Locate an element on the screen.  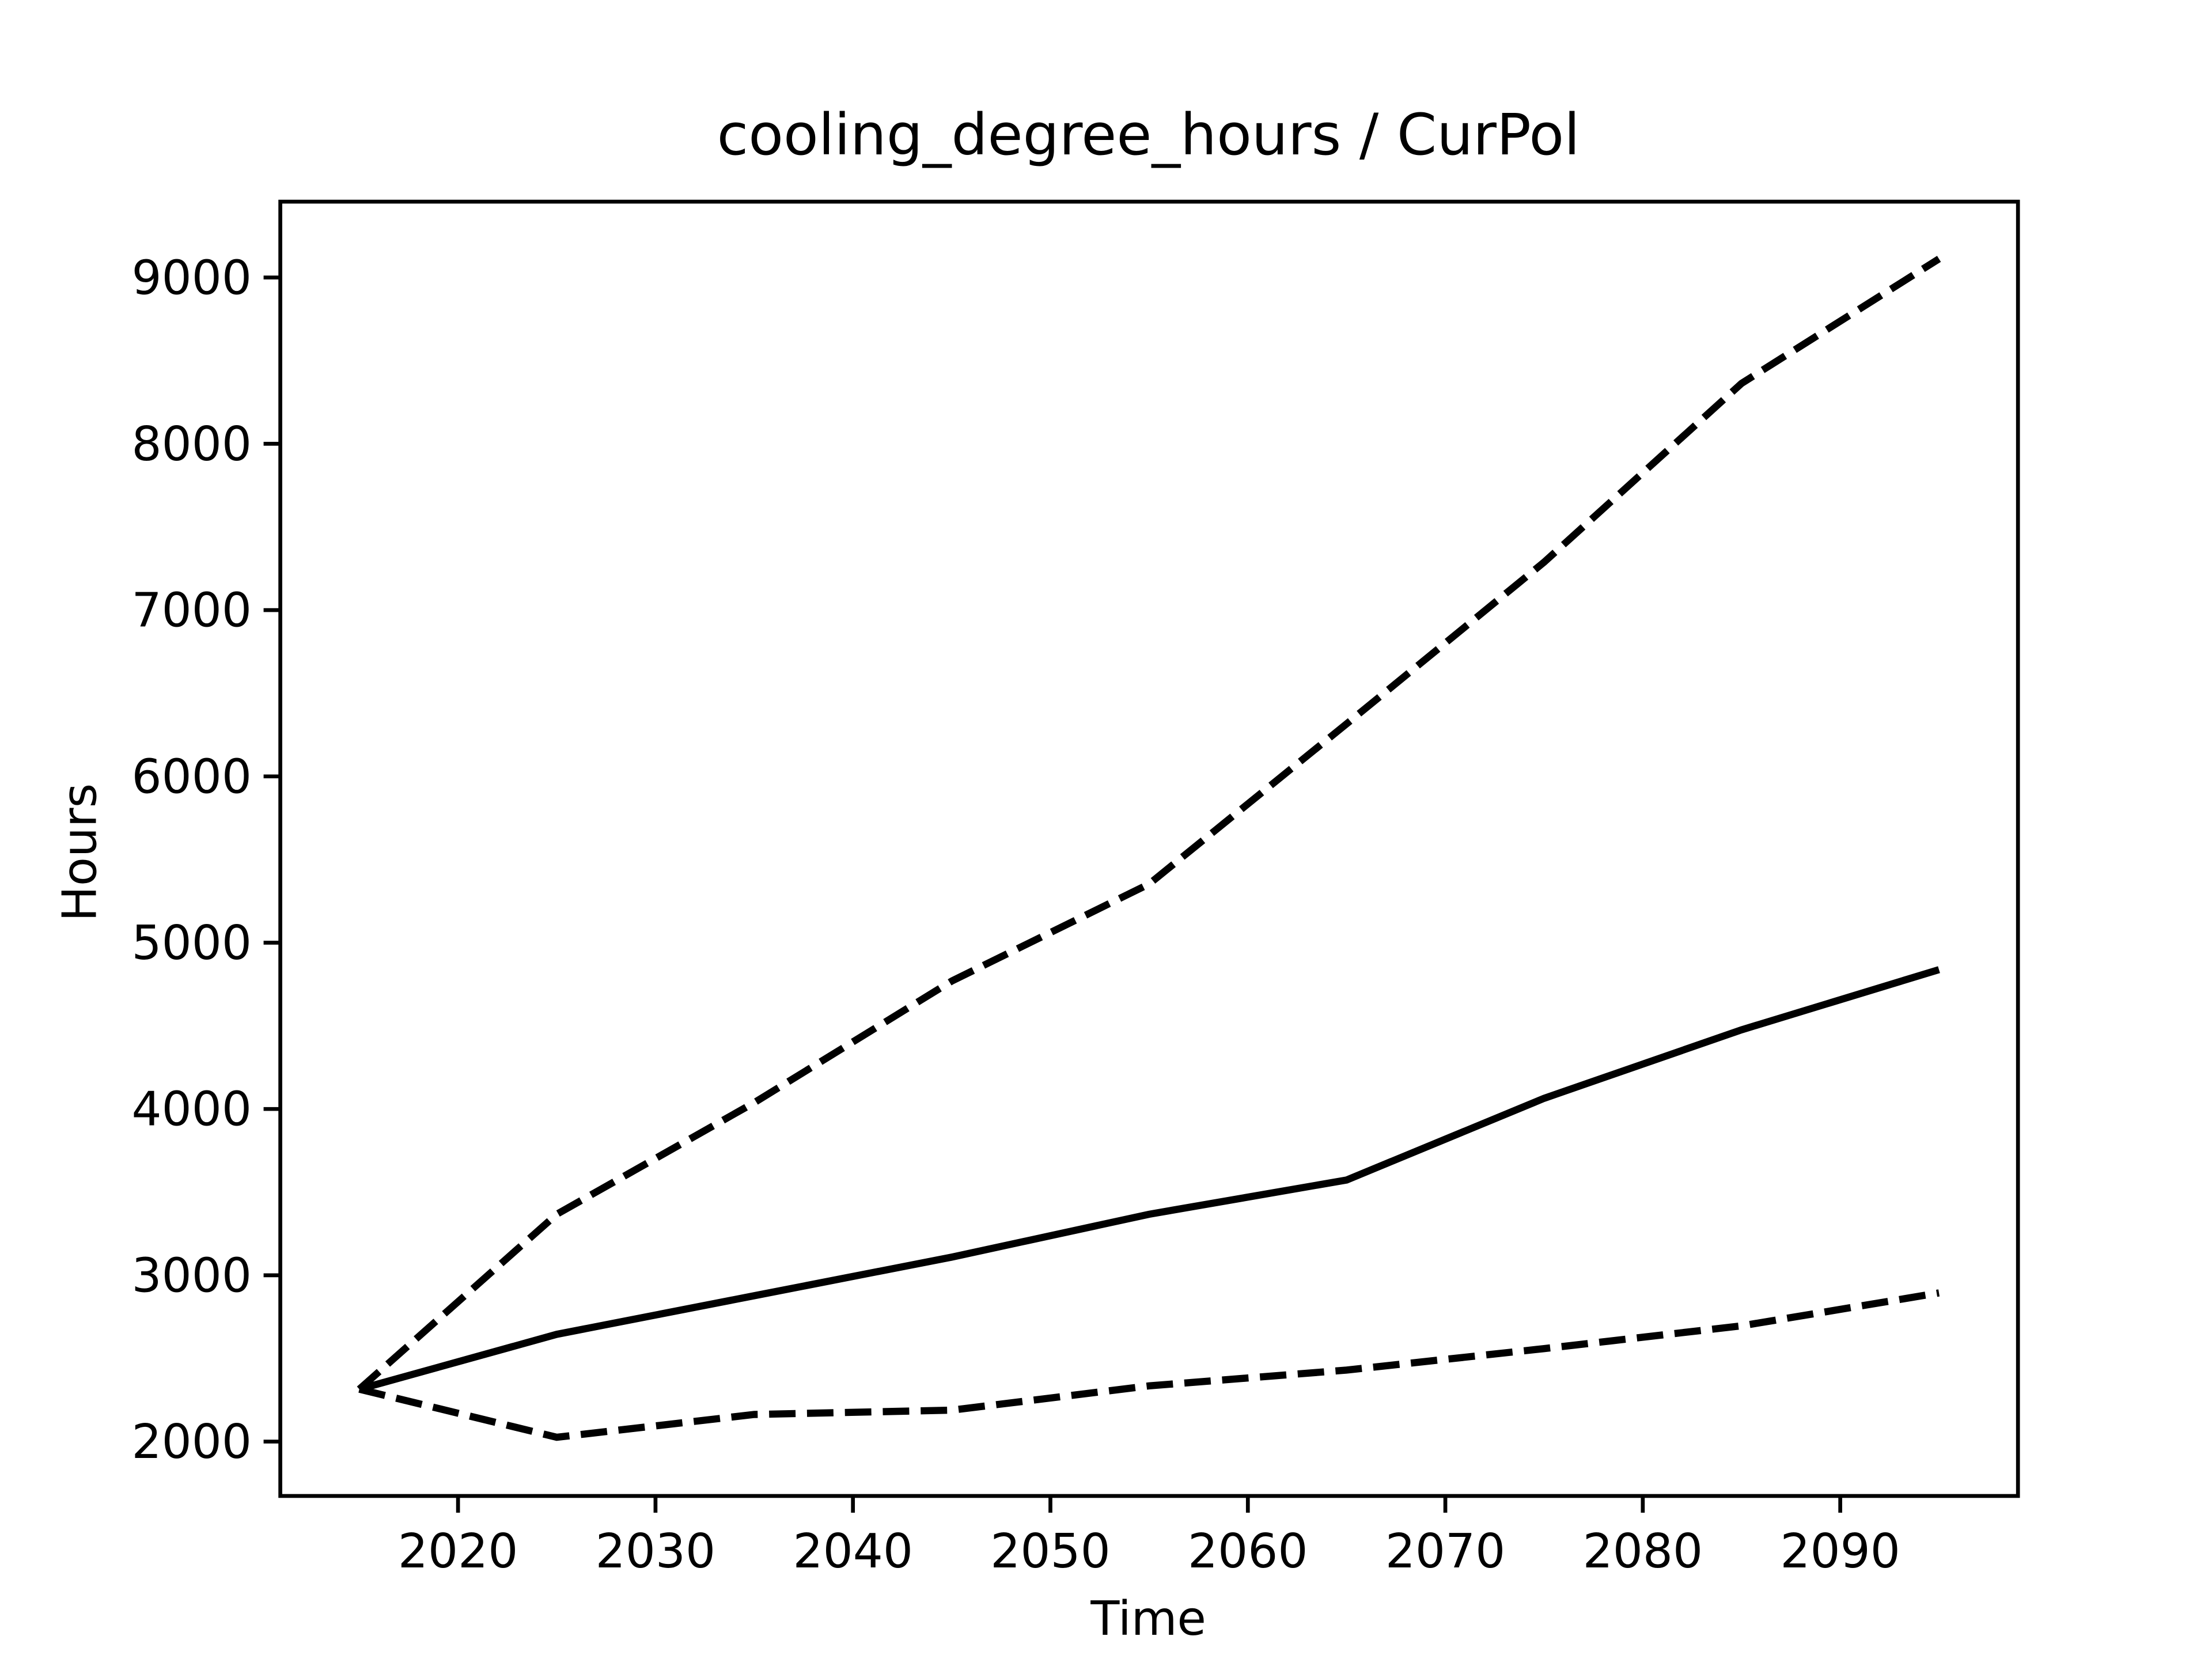
x-tick-label: 2040 is located at coordinates (853, 1551).